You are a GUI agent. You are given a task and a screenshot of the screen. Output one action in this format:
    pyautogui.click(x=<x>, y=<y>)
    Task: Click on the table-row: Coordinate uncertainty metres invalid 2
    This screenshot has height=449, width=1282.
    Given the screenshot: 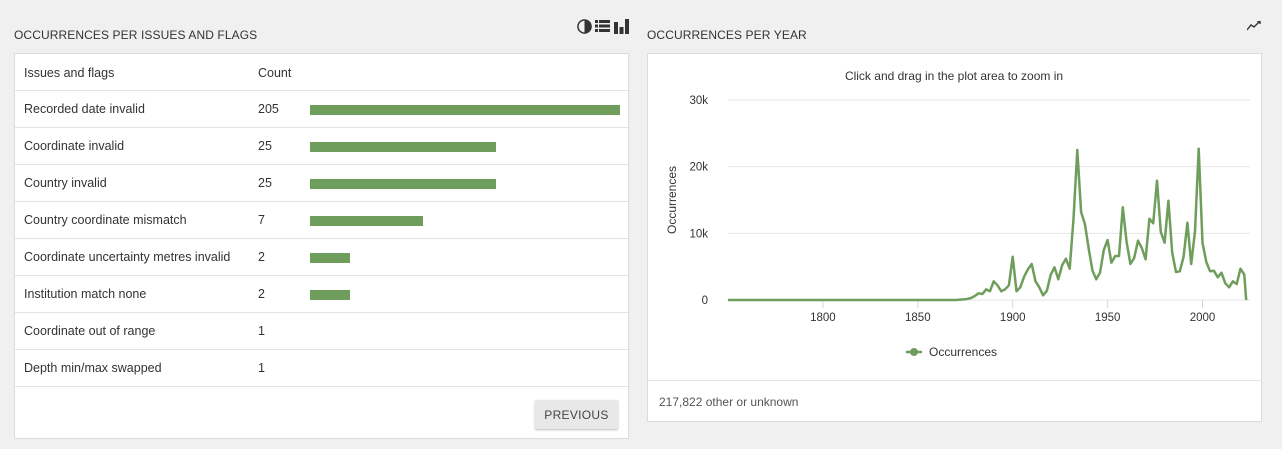 What is the action you would take?
    pyautogui.click(x=321, y=257)
    